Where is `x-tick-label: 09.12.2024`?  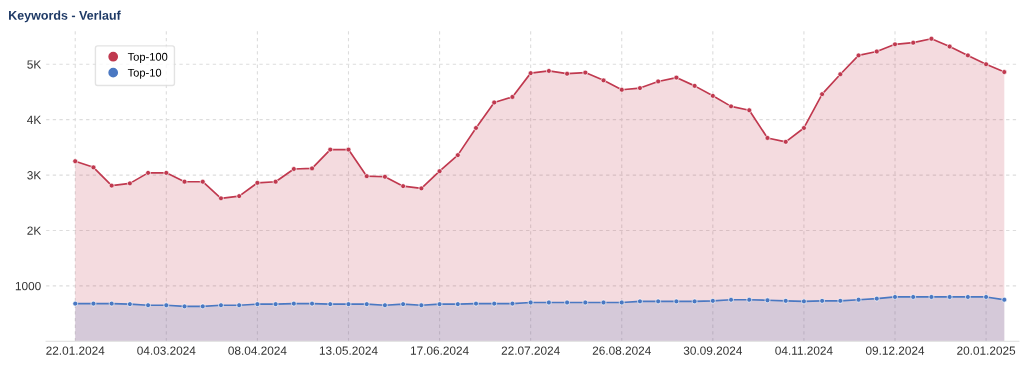
x-tick-label: 09.12.2024 is located at coordinates (895, 350).